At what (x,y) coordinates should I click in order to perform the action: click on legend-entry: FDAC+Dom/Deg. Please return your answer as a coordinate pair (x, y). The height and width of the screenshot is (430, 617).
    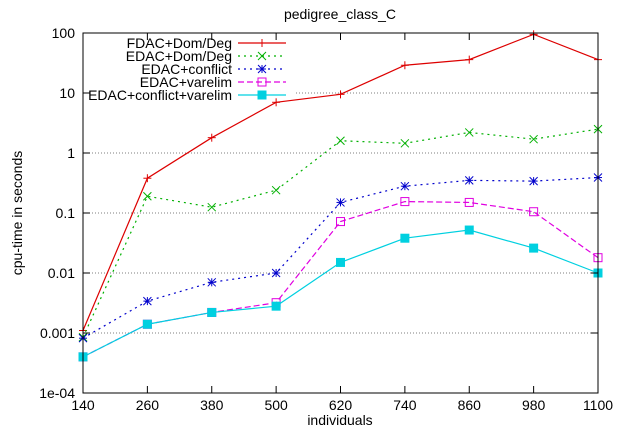
    Looking at the image, I should click on (206, 43).